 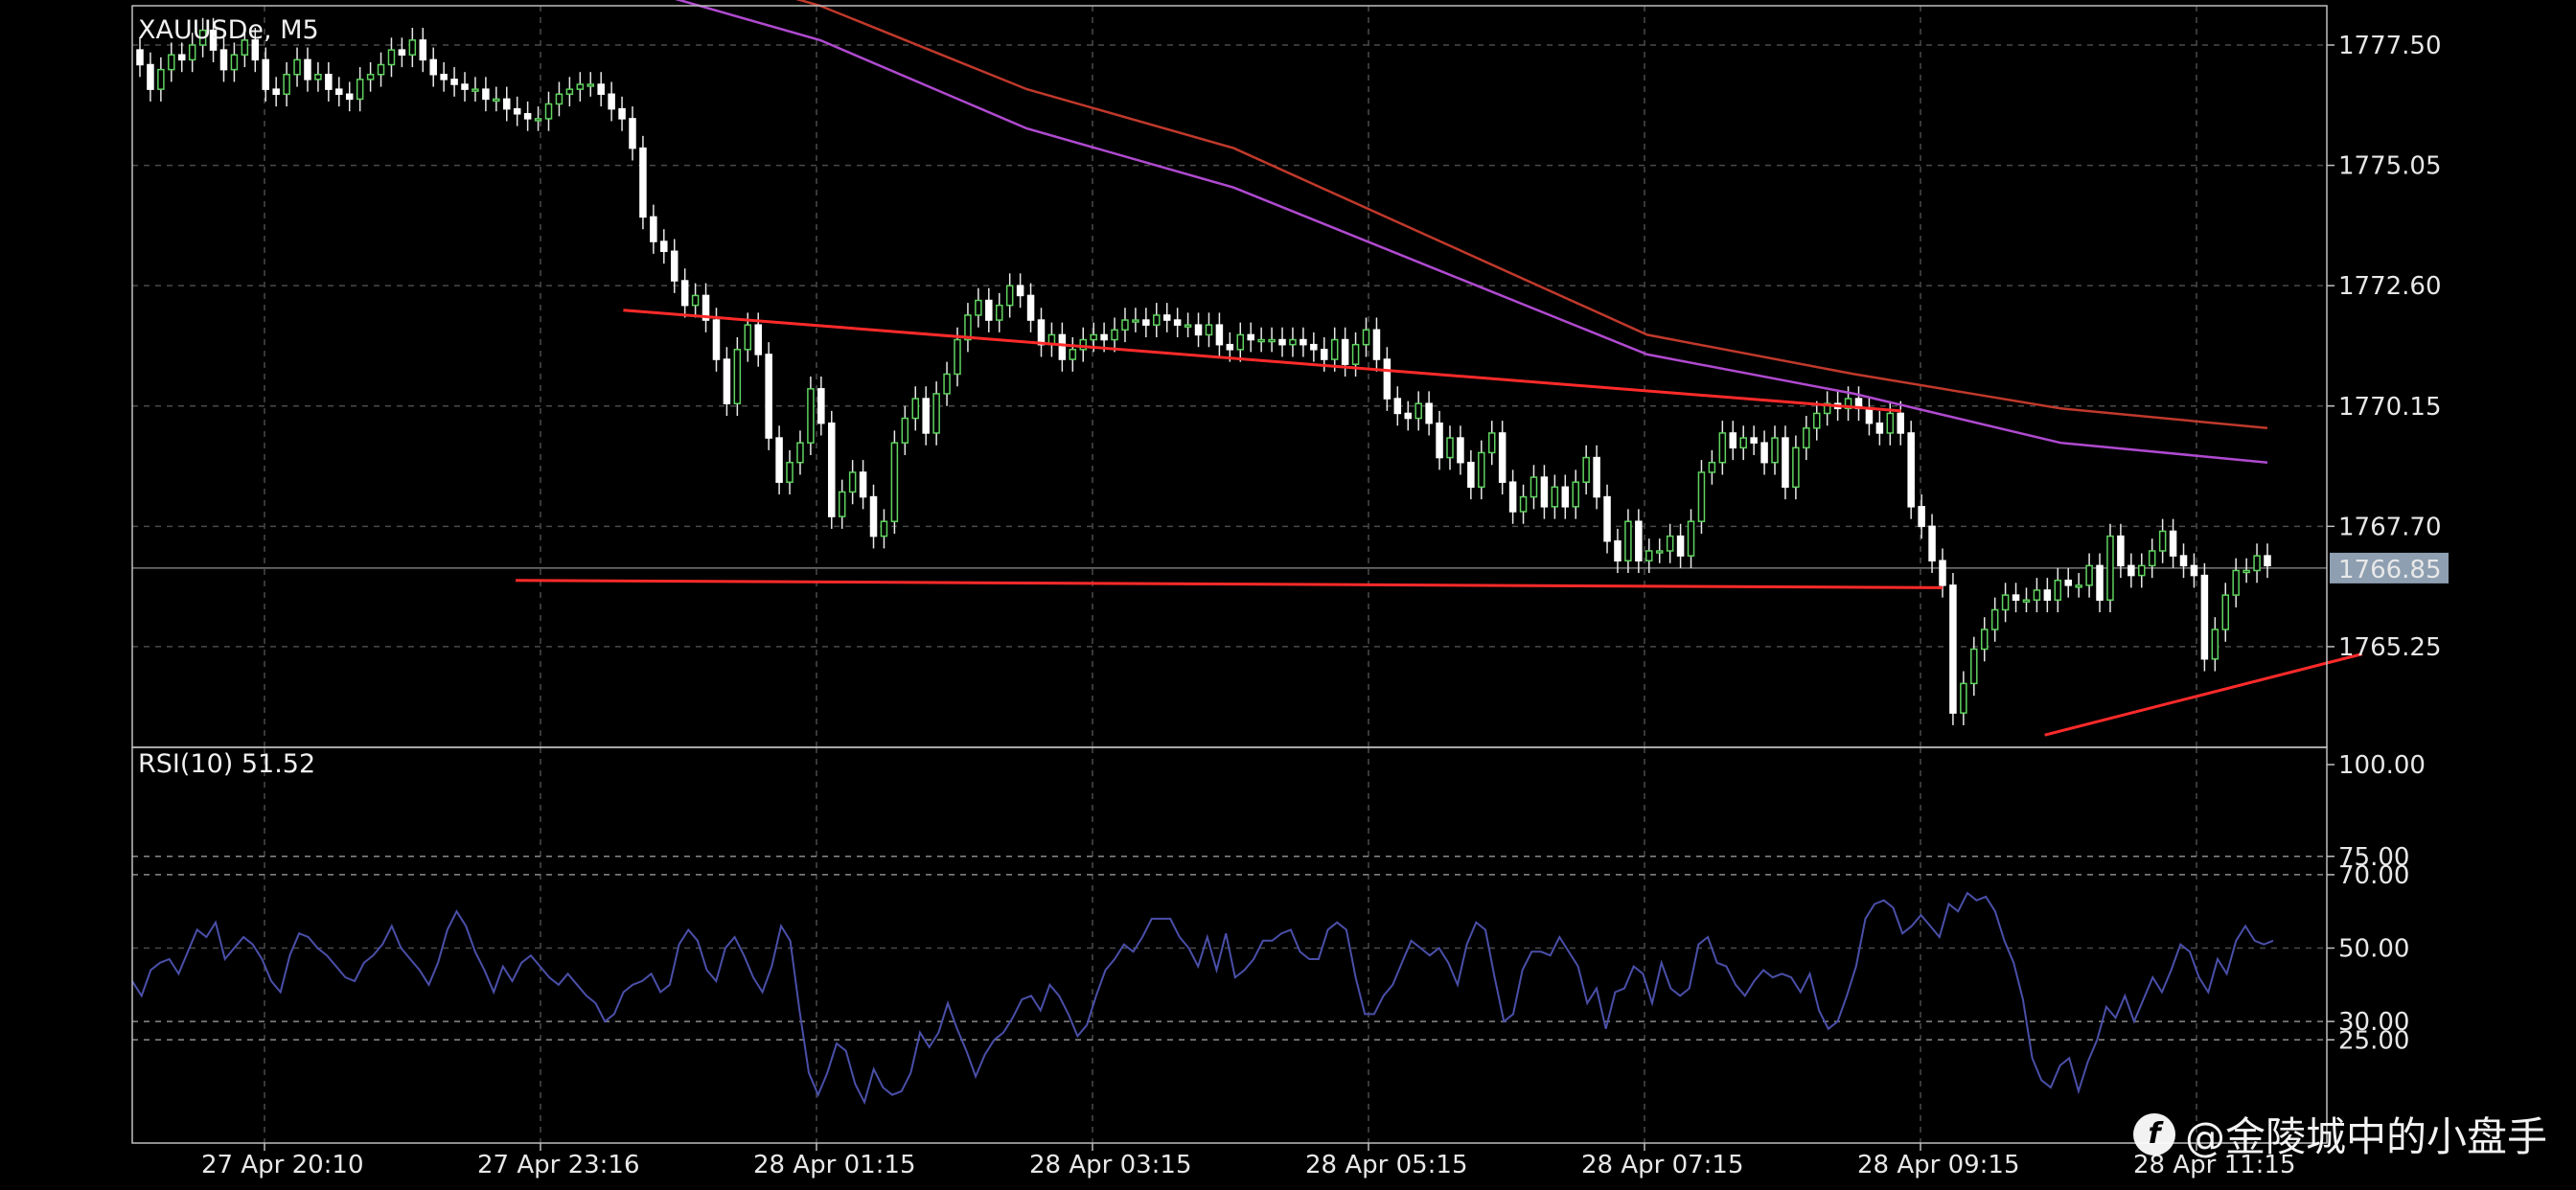 What do you see at coordinates (2153, 1134) in the screenshot?
I see `watermark-logo-icon: f` at bounding box center [2153, 1134].